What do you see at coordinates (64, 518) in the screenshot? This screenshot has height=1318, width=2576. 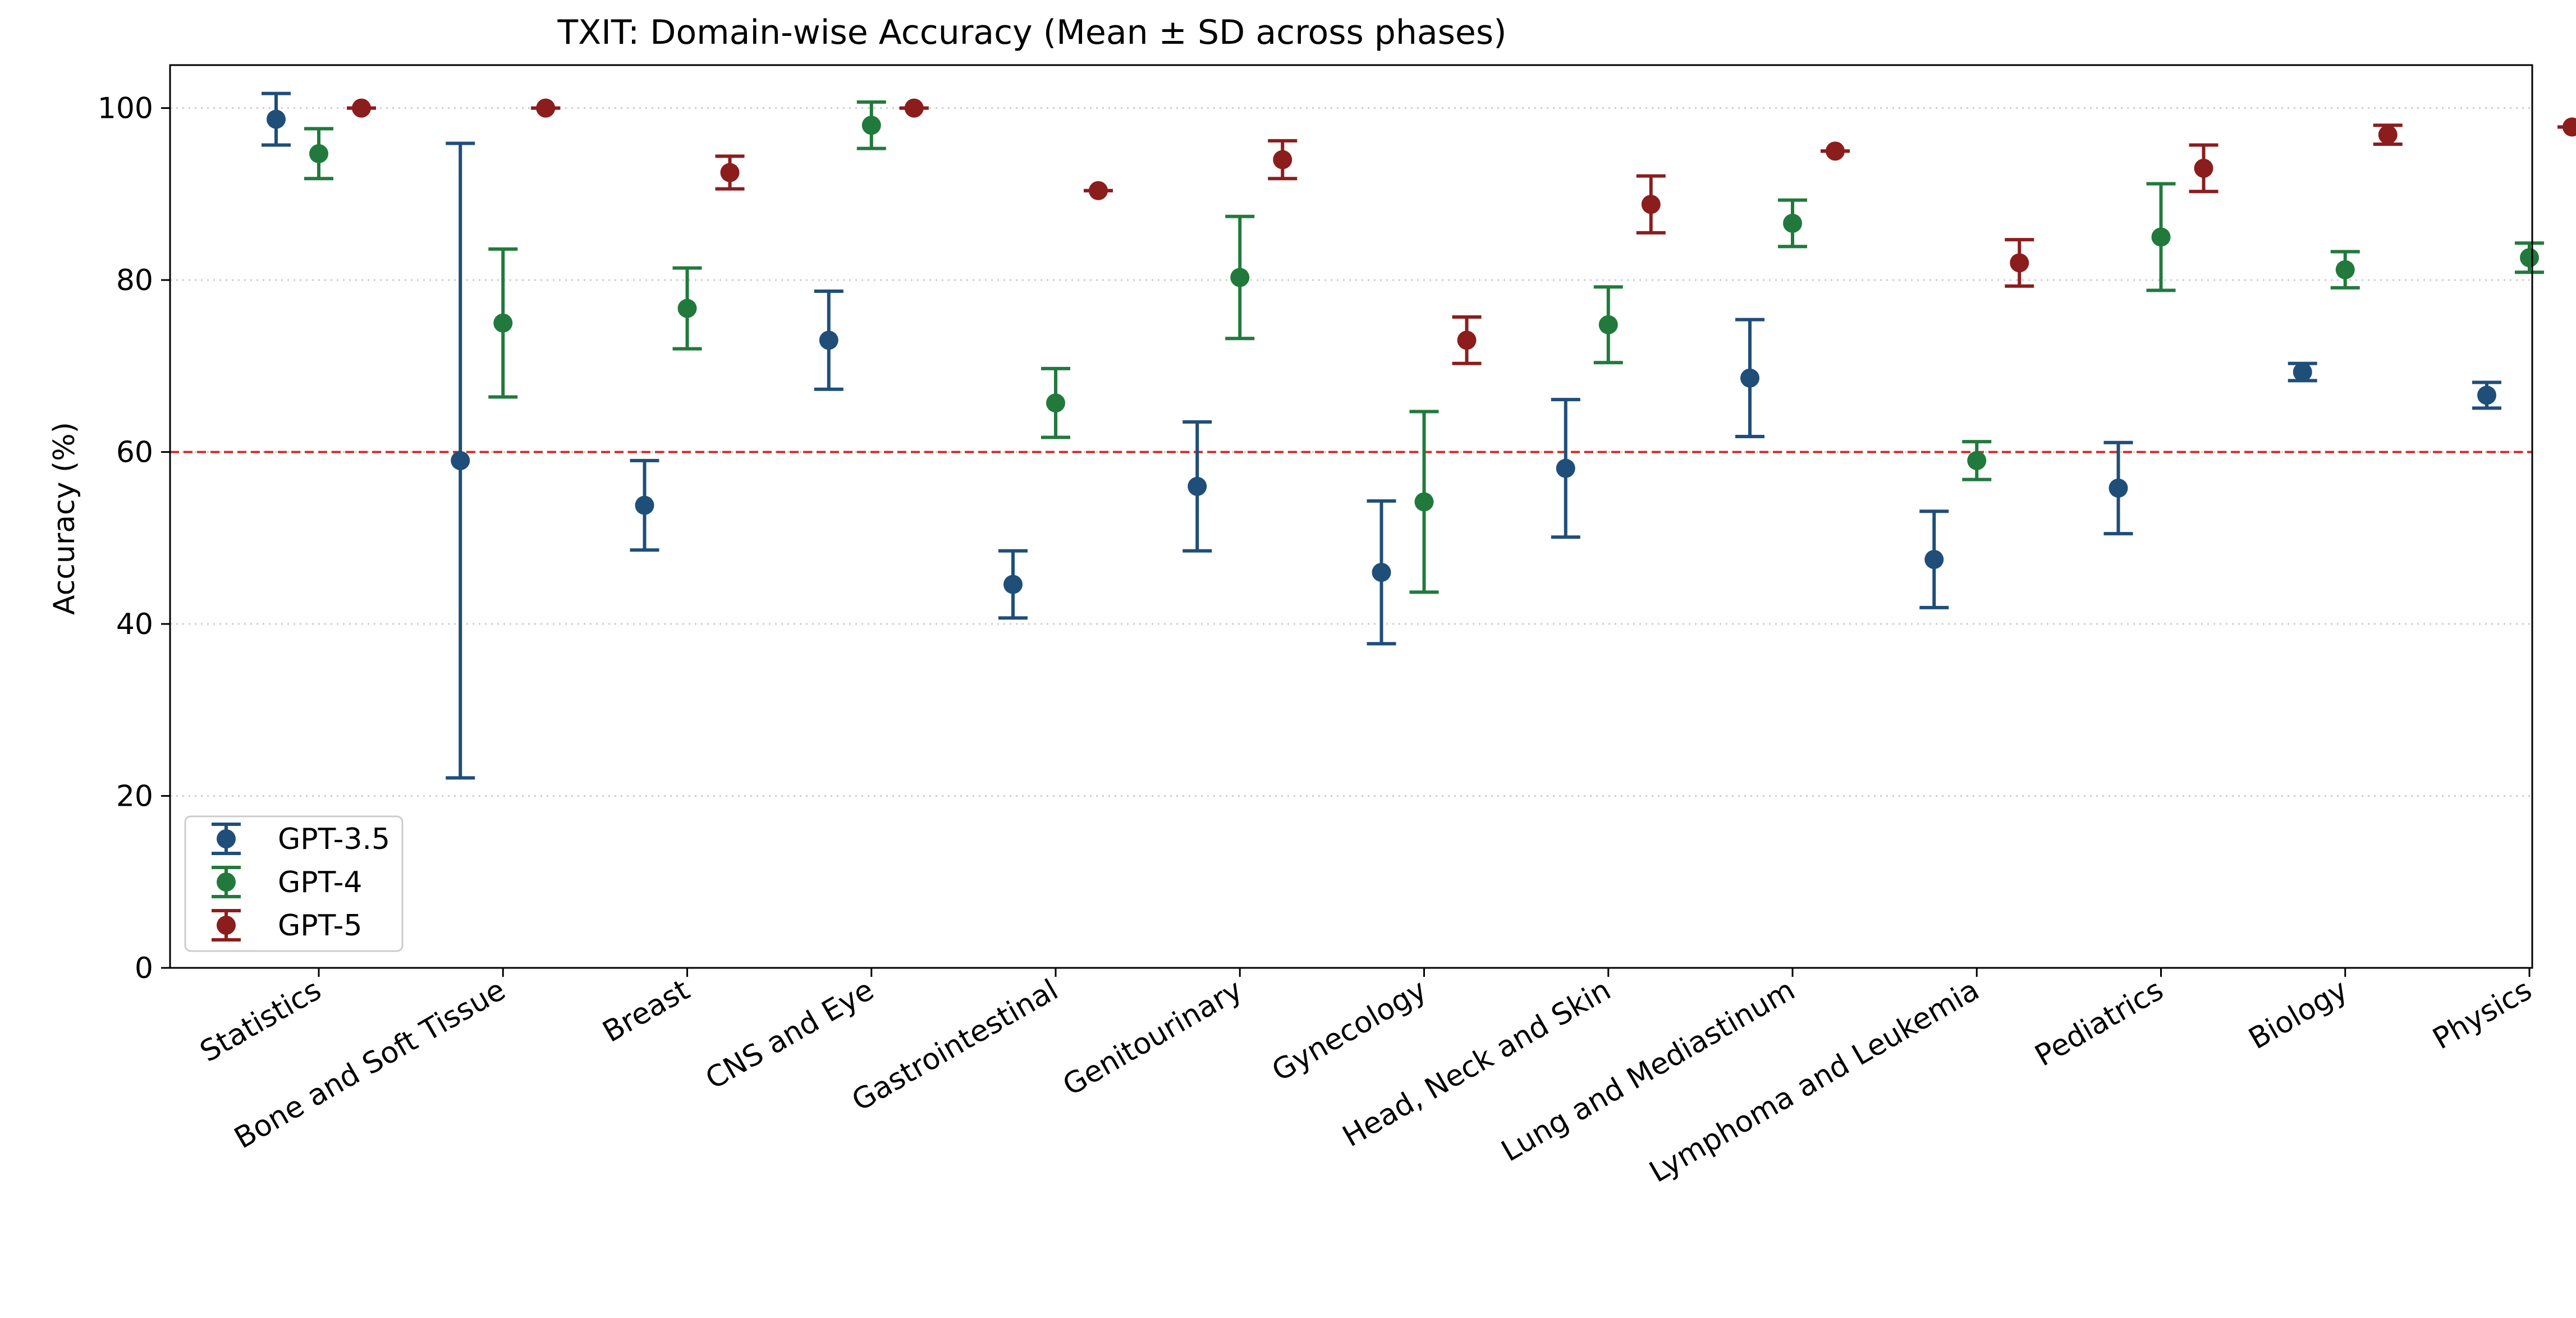 I see `y-axis-label: Accuracy (%)` at bounding box center [64, 518].